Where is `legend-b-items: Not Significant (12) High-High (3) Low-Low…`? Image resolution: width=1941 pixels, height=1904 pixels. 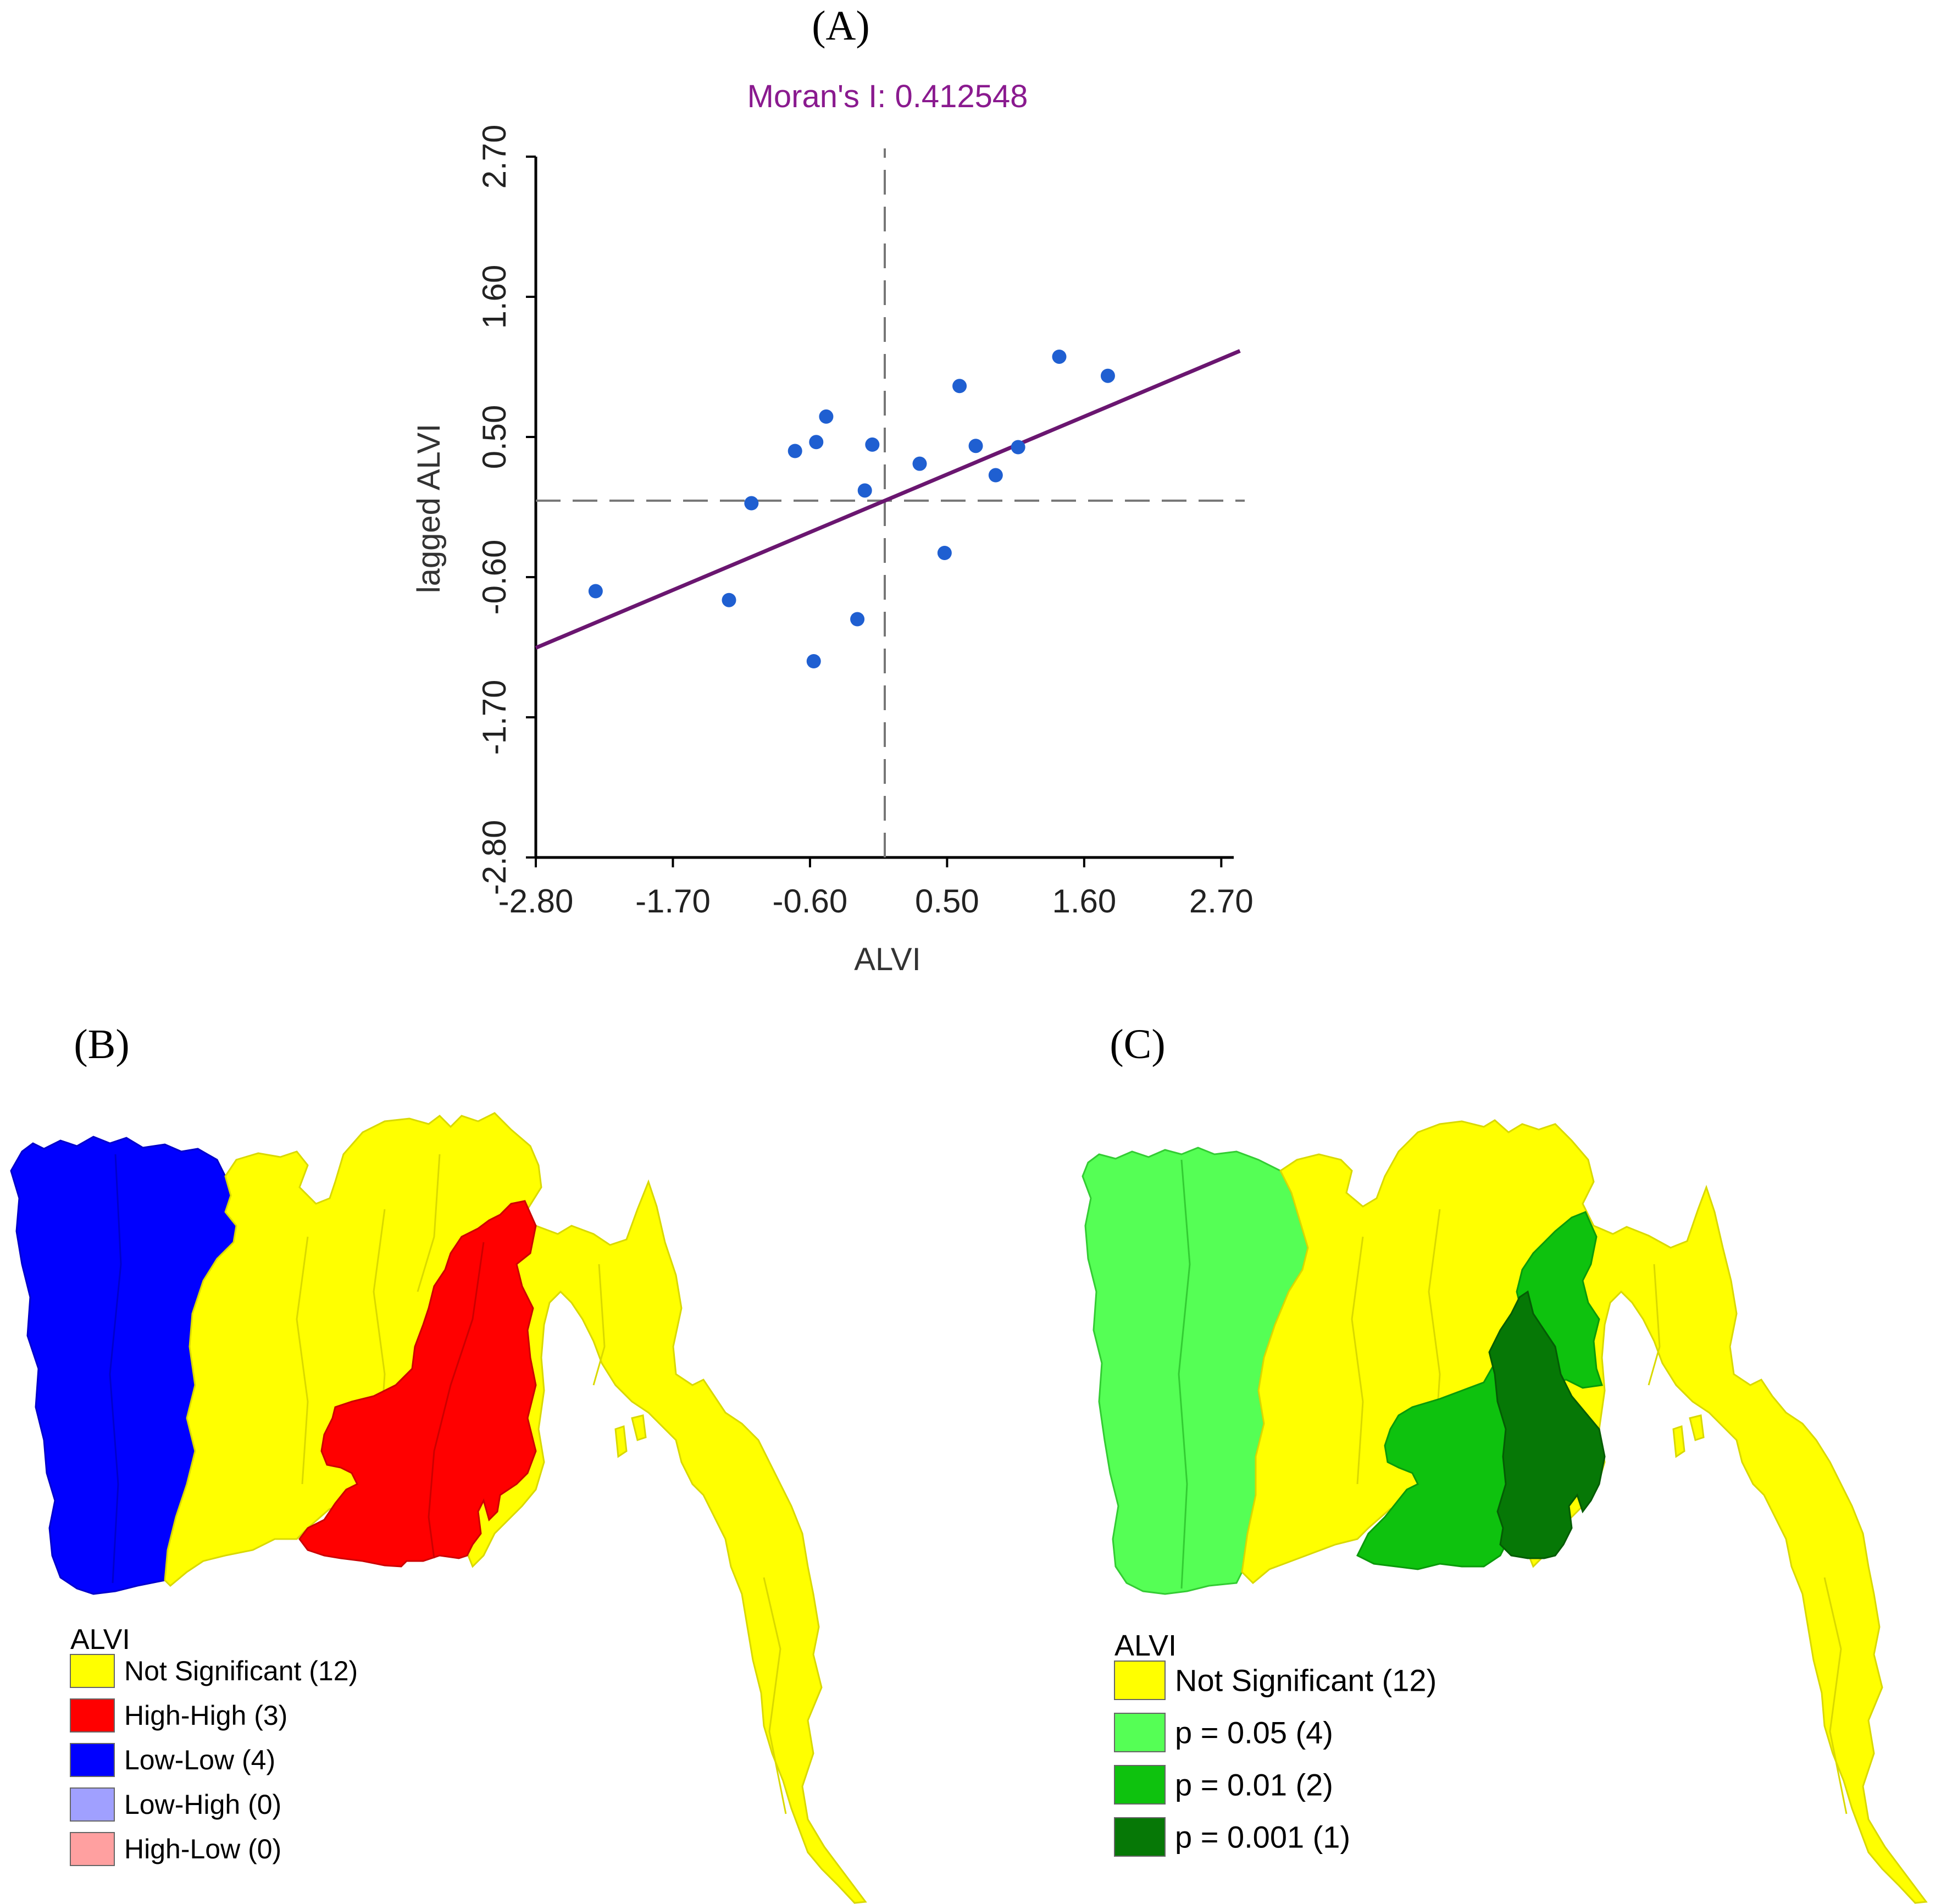
legend-b-items: Not Significant (12) High-High (3) Low-Low… is located at coordinates (214, 1760).